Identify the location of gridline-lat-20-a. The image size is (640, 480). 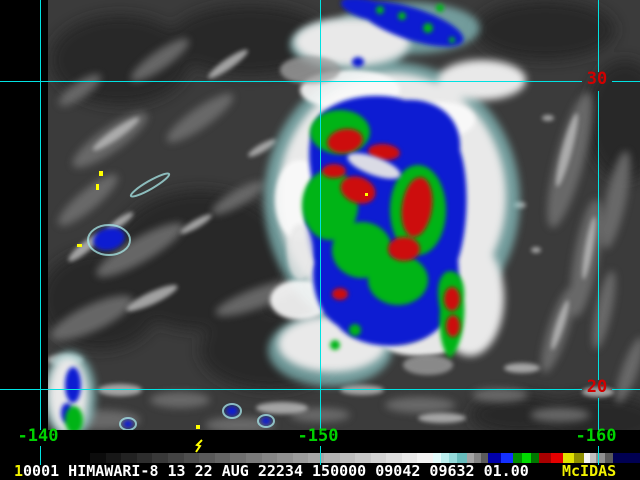
(291, 389).